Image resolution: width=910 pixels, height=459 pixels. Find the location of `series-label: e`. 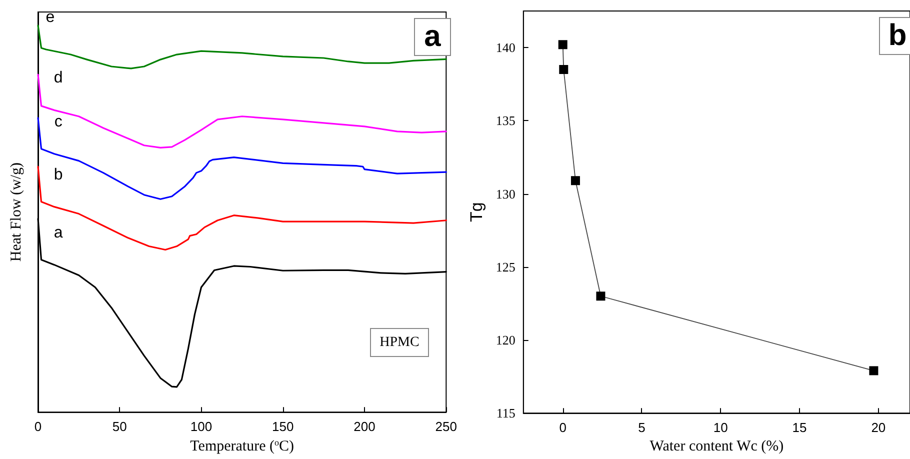

series-label: e is located at coordinates (50, 17).